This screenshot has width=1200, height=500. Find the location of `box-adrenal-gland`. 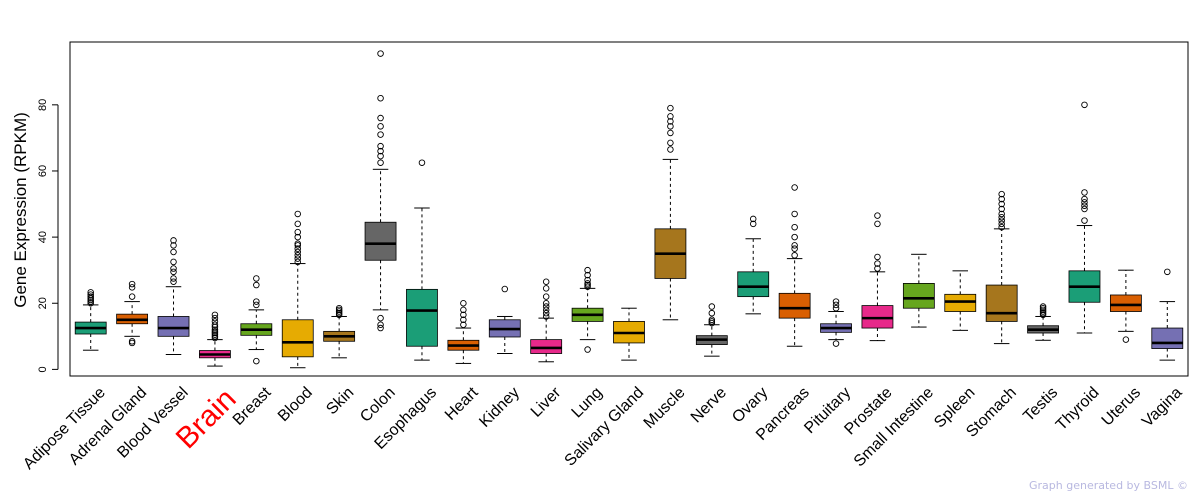

box-adrenal-gland is located at coordinates (132, 313).